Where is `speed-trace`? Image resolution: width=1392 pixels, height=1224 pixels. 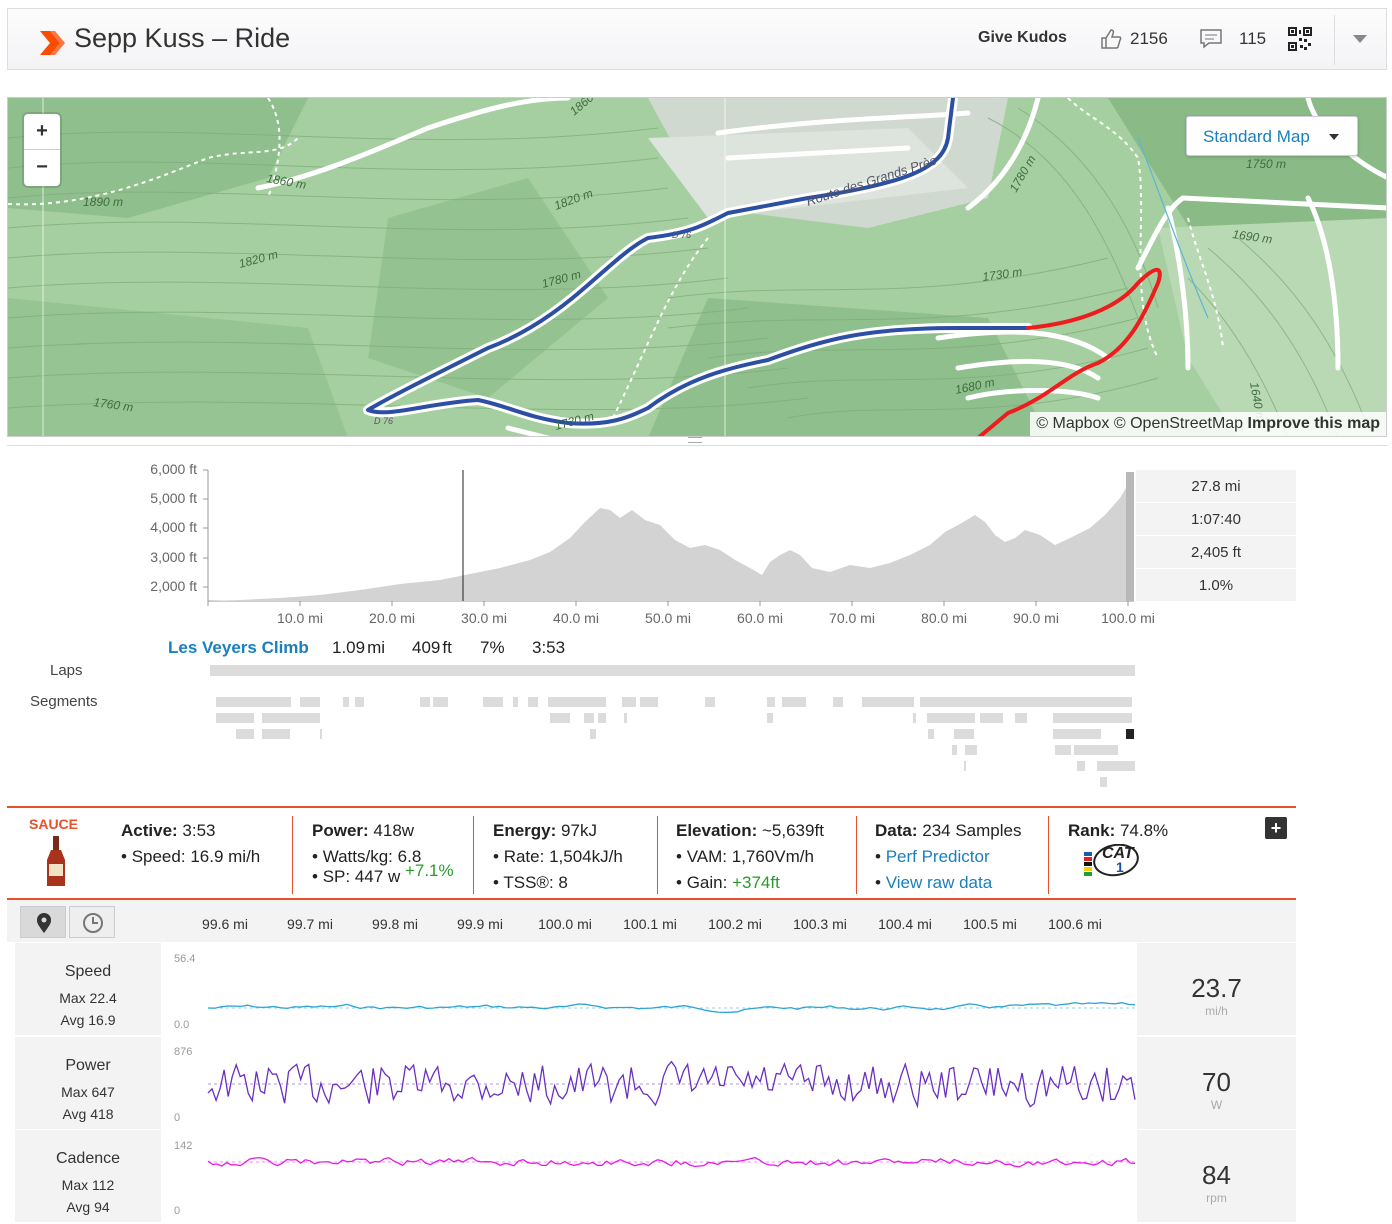 speed-trace is located at coordinates (671, 1007).